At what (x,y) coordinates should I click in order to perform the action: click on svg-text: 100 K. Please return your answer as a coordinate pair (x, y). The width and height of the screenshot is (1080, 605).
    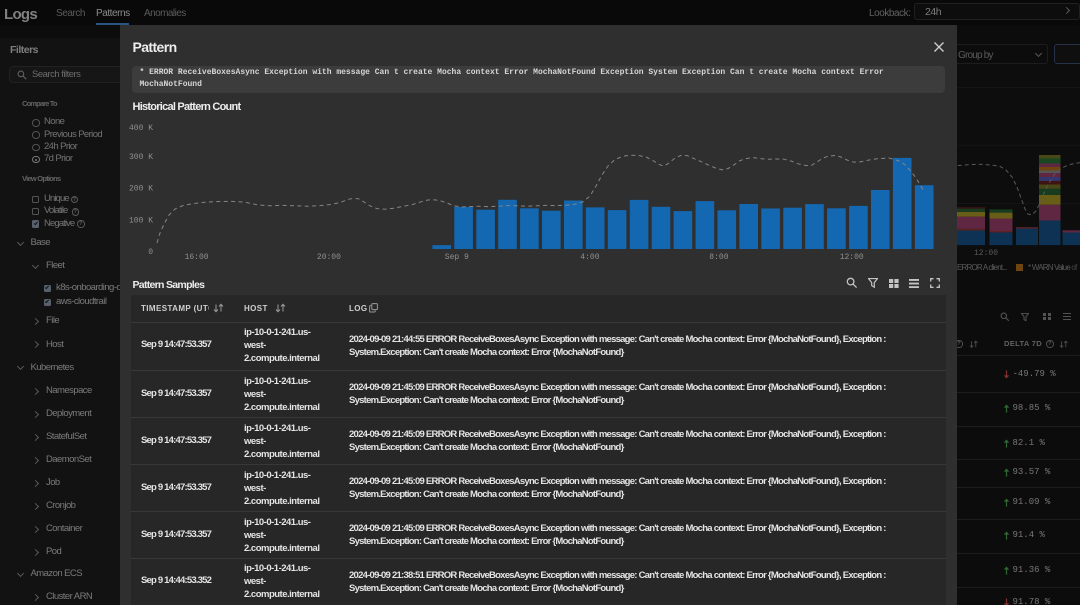
    Looking at the image, I should click on (141, 220).